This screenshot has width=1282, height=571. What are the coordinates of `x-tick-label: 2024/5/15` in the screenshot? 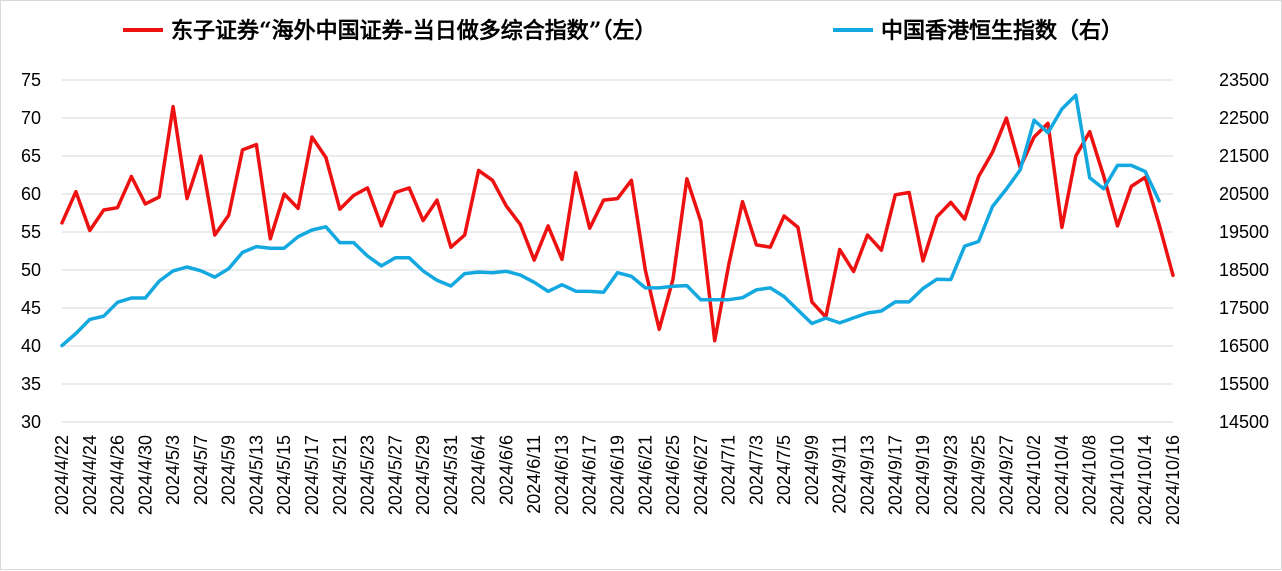 It's located at (284, 475).